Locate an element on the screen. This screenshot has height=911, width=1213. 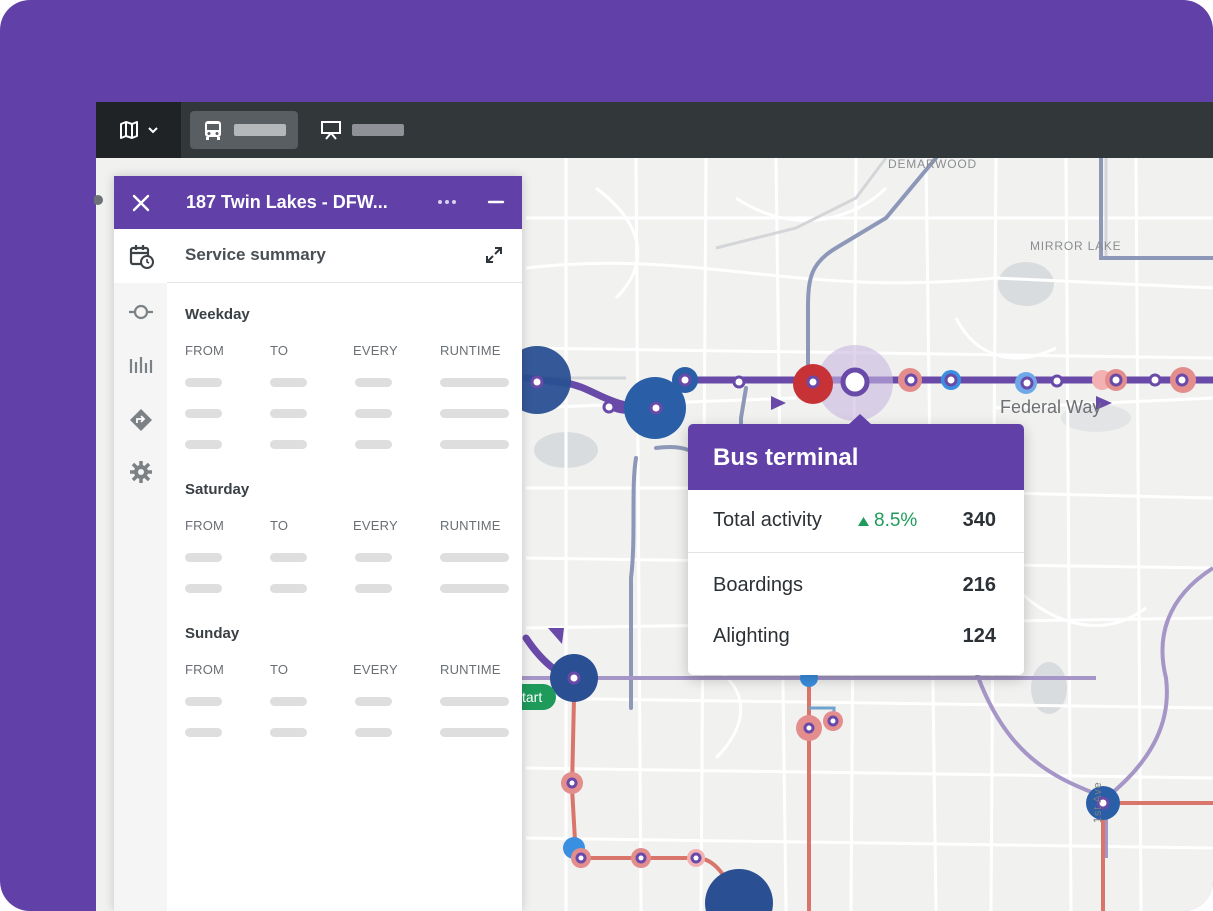
saturday-title: Saturday is located at coordinates (217, 489).